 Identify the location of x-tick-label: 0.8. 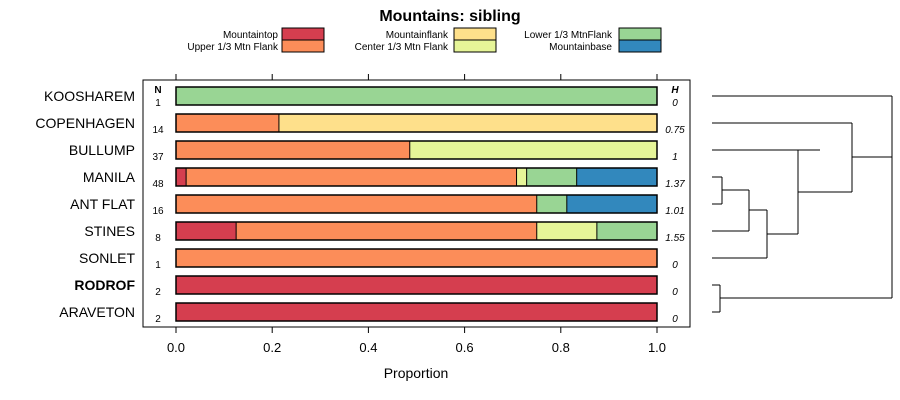
(561, 347).